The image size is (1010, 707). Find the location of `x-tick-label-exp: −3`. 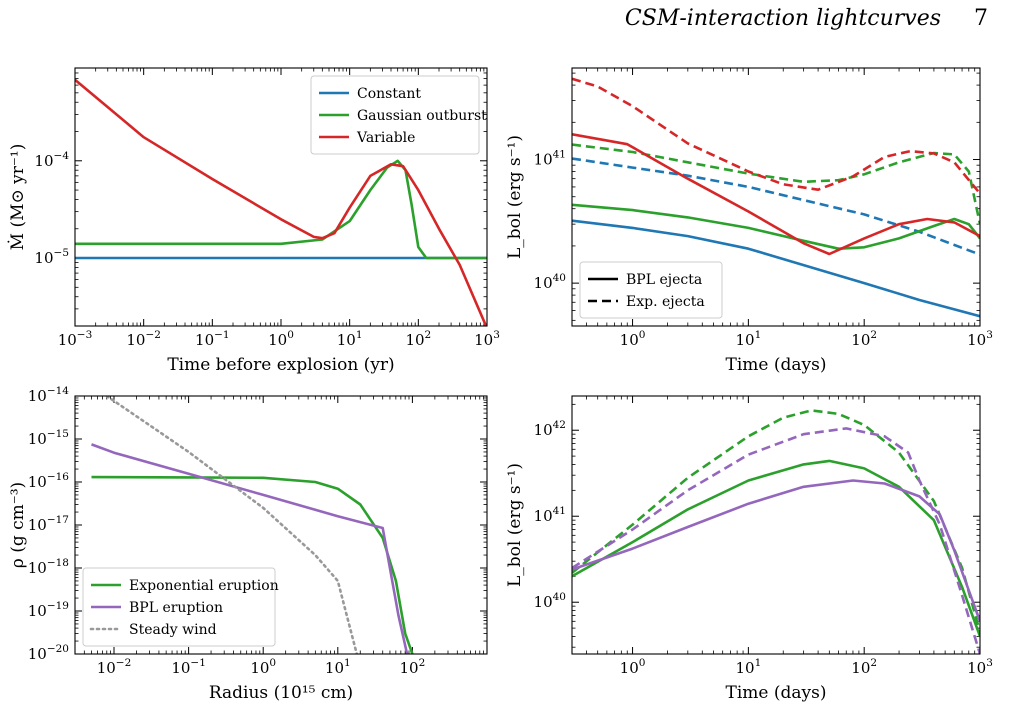

x-tick-label-exp: −3 is located at coordinates (84, 335).